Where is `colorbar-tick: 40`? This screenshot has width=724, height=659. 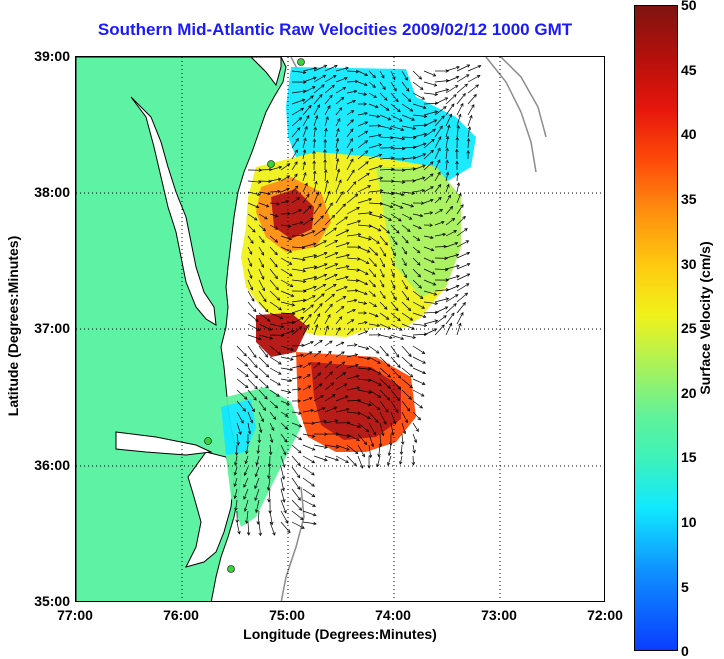
colorbar-tick: 40 is located at coordinates (689, 134).